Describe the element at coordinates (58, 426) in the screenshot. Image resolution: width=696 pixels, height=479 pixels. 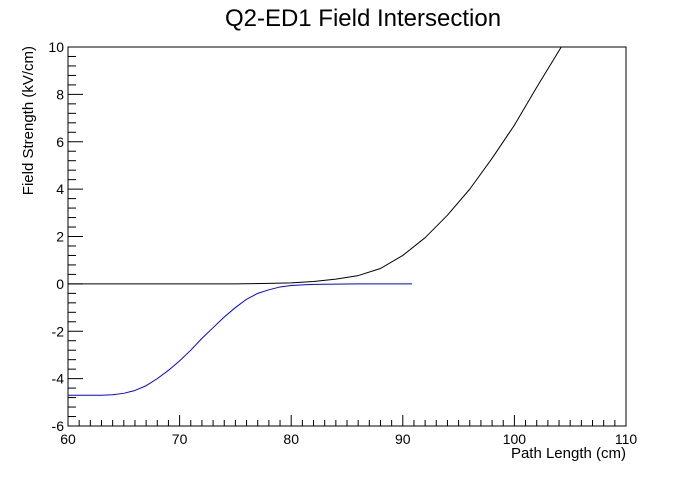
I see `y-tick-label: -6` at that location.